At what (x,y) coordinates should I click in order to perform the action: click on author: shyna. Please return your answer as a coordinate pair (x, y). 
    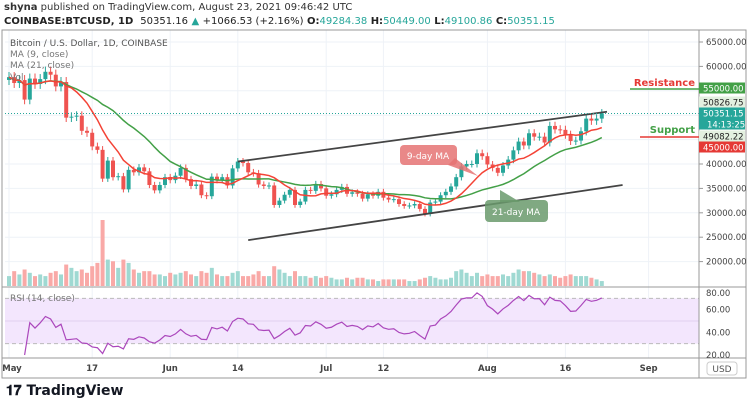
    Looking at the image, I should click on (21, 7).